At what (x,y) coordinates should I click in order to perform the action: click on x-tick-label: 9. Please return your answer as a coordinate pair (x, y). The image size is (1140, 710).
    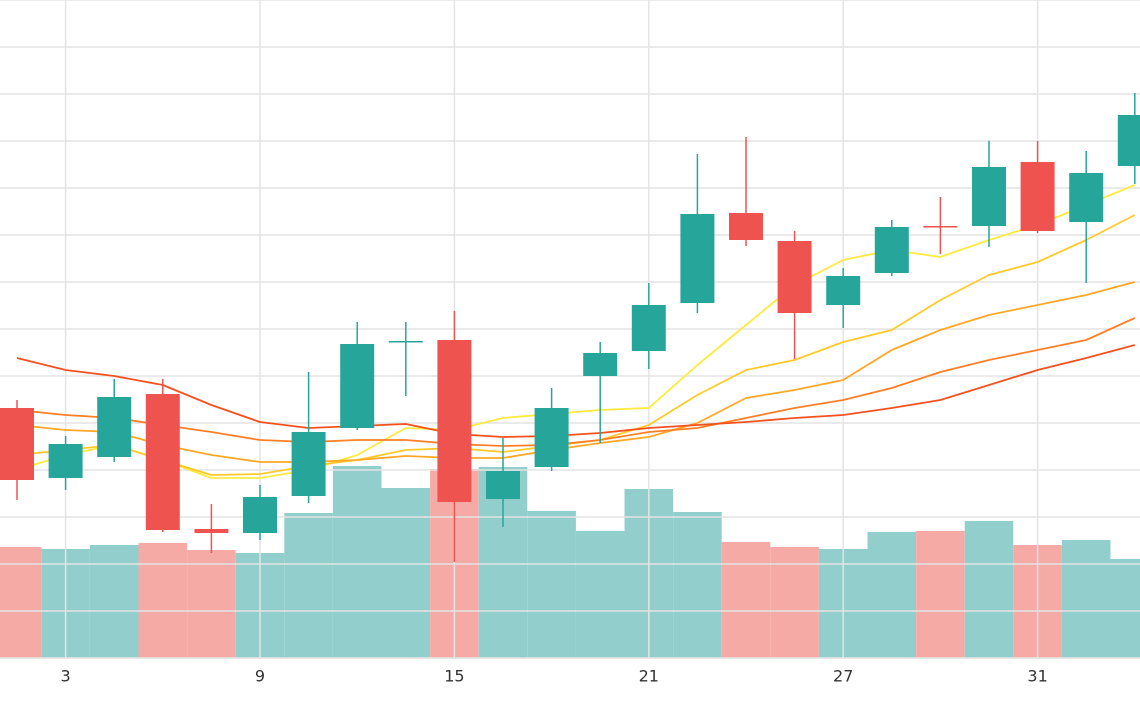
    Looking at the image, I should click on (260, 676).